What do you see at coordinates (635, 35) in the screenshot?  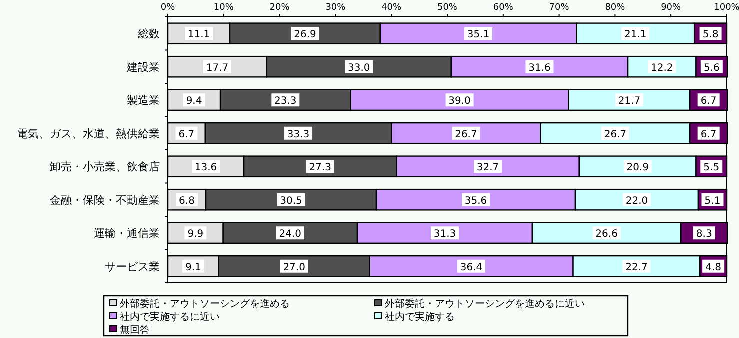 I see `data-label: 21.1` at bounding box center [635, 35].